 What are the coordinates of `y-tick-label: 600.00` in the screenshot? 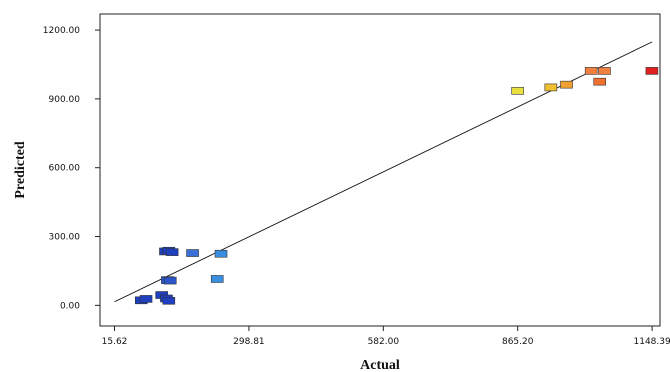 It's located at (65, 169).